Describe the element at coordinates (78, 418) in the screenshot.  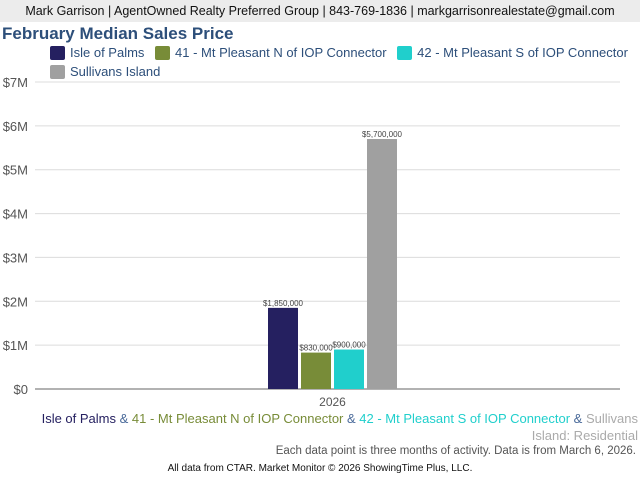
I see `caption-series: Isle of Palms` at that location.